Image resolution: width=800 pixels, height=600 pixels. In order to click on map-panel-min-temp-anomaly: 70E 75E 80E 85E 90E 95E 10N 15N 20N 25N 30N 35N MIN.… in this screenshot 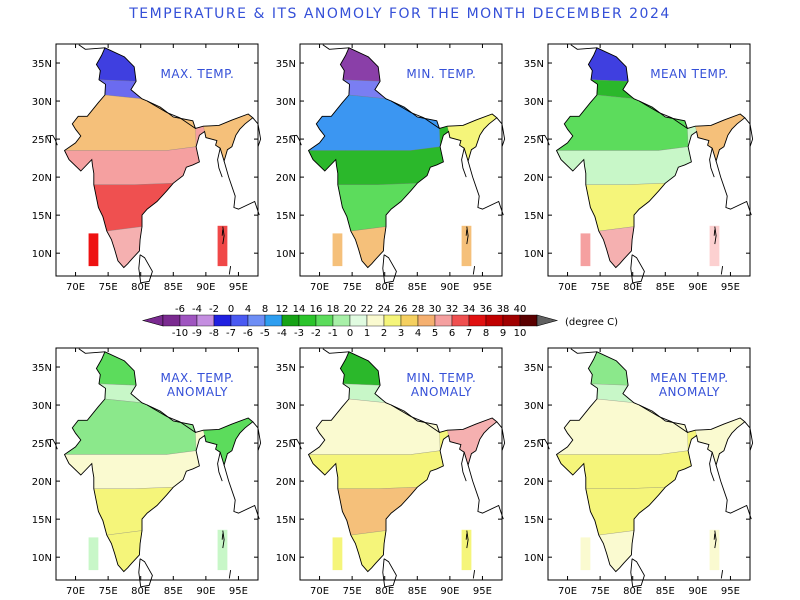, I will do `click(391, 472)`.